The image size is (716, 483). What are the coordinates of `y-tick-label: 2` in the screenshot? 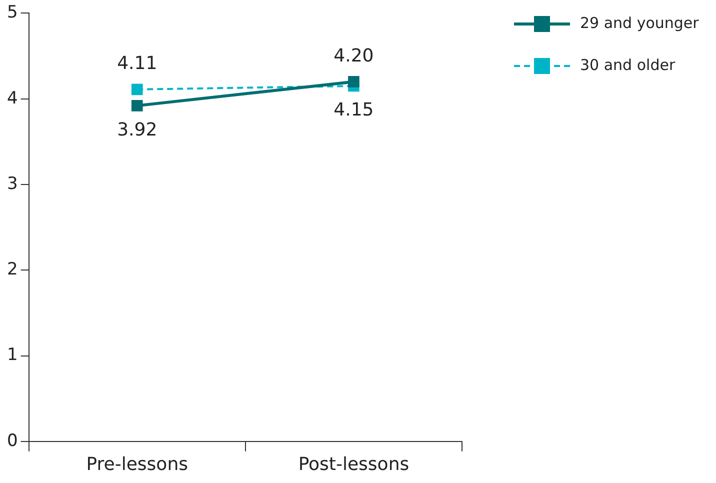 It's located at (12, 270).